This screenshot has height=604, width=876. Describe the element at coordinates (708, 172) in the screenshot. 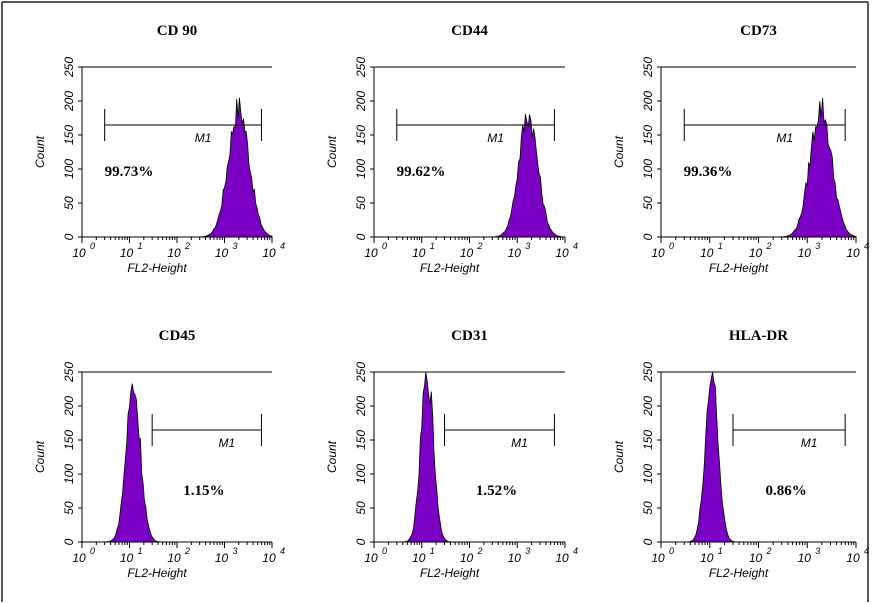

I see `gate-percentage: 99.36%` at that location.